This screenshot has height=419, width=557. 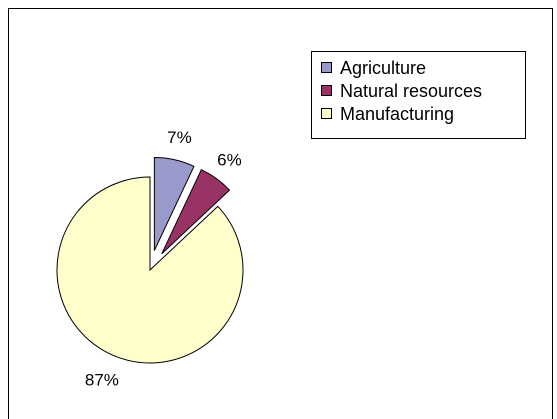 I want to click on legend-swatch-manufacturing, so click(x=326, y=113).